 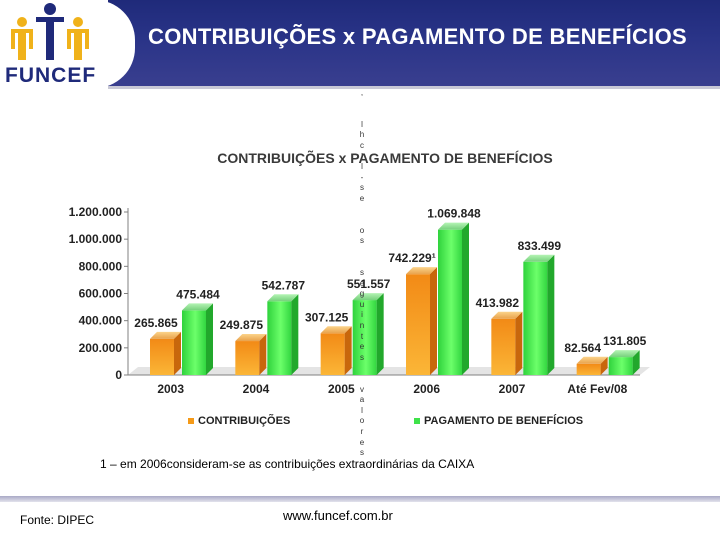 What do you see at coordinates (101, 294) in the screenshot?
I see `y-tick-label: 600.000` at bounding box center [101, 294].